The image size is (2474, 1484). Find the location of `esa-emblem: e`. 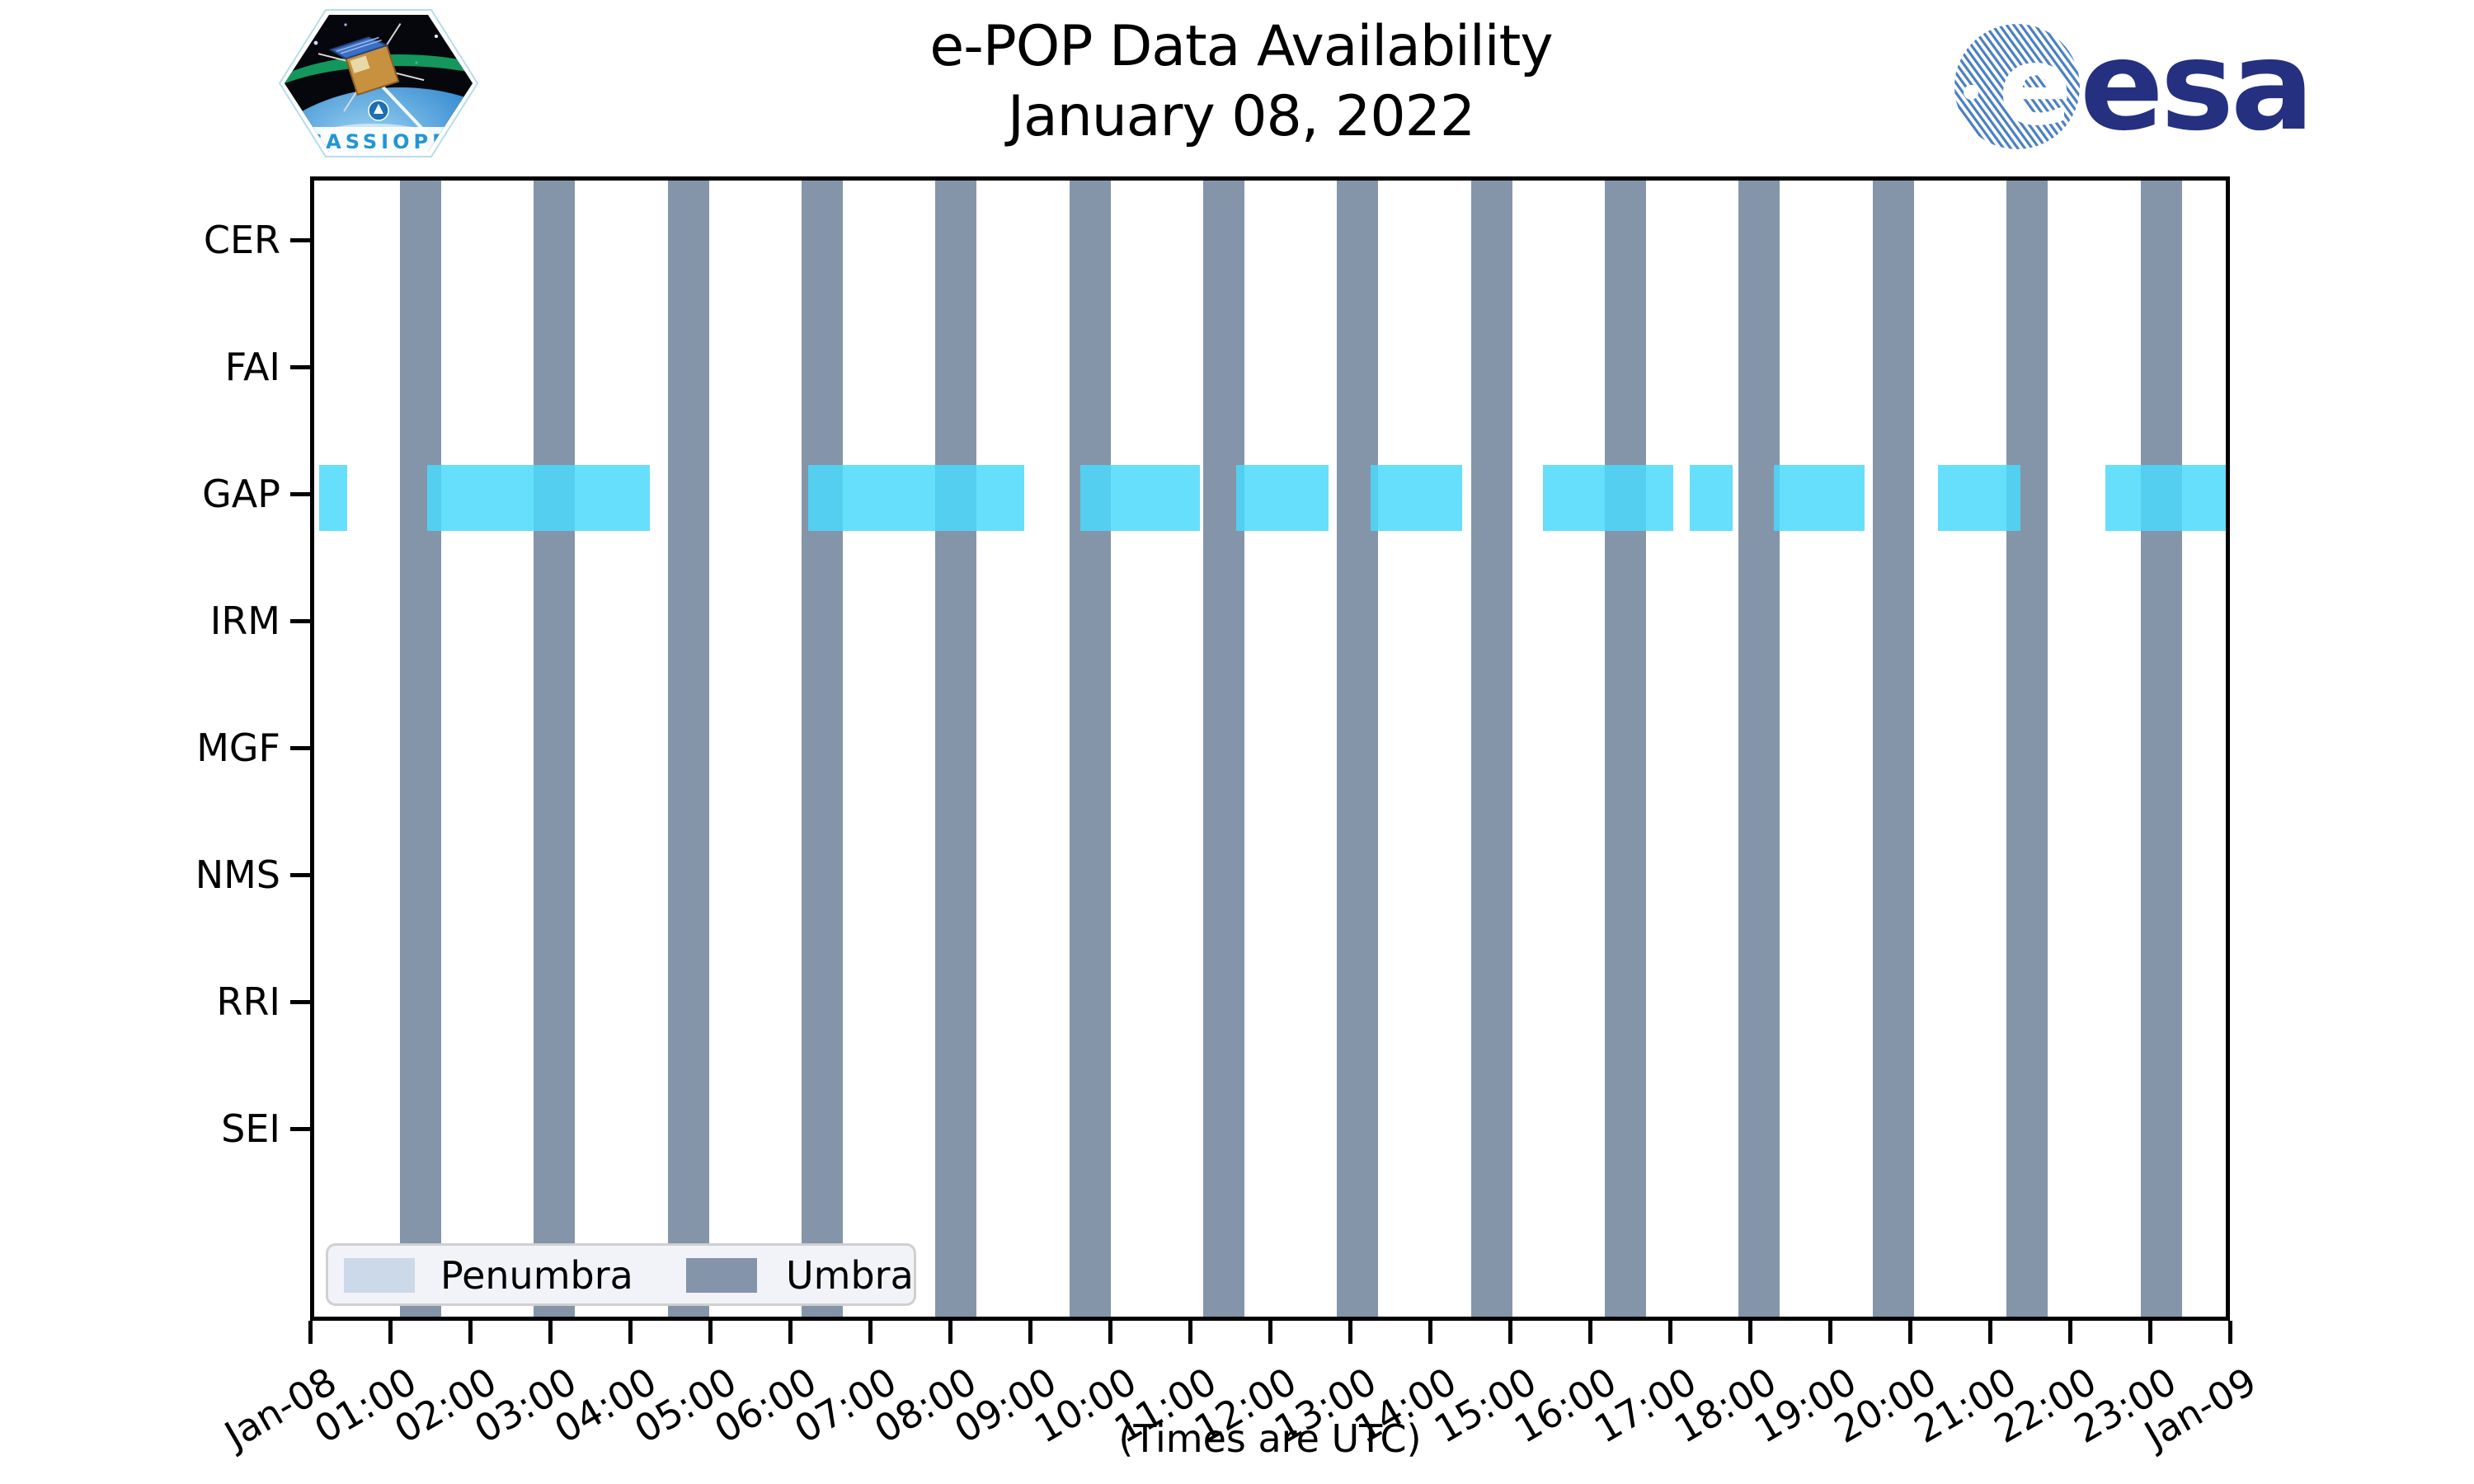

esa-emblem: e is located at coordinates (2017, 86).